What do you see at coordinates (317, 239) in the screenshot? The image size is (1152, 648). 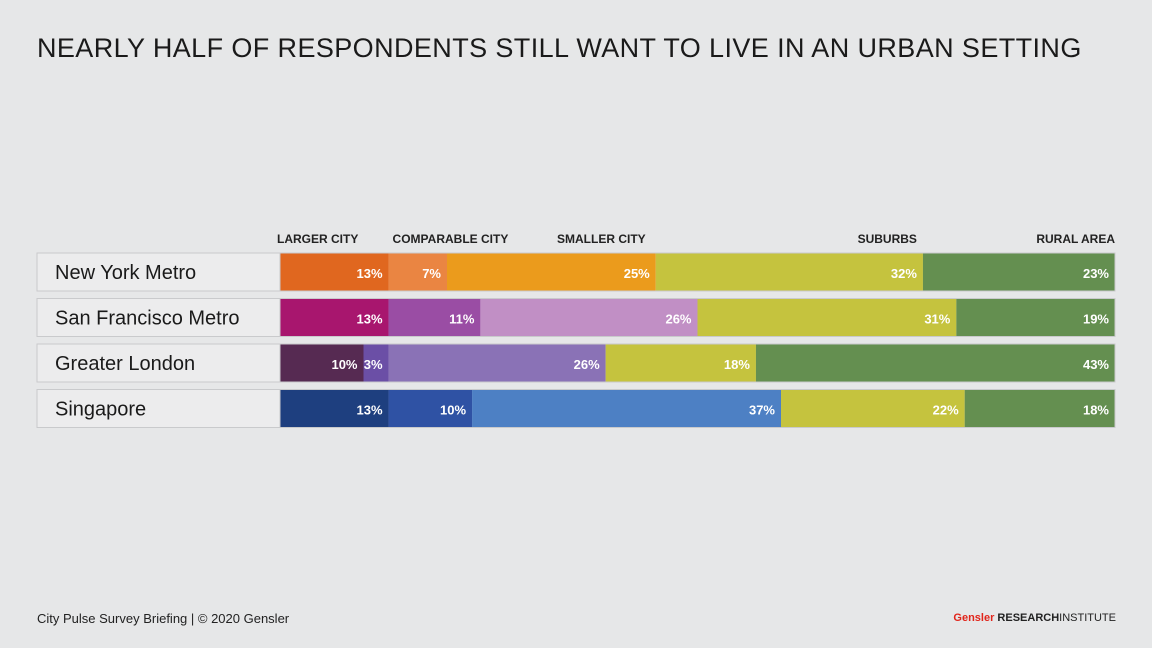 I see `legend-larger-city: LARGER CITY` at bounding box center [317, 239].